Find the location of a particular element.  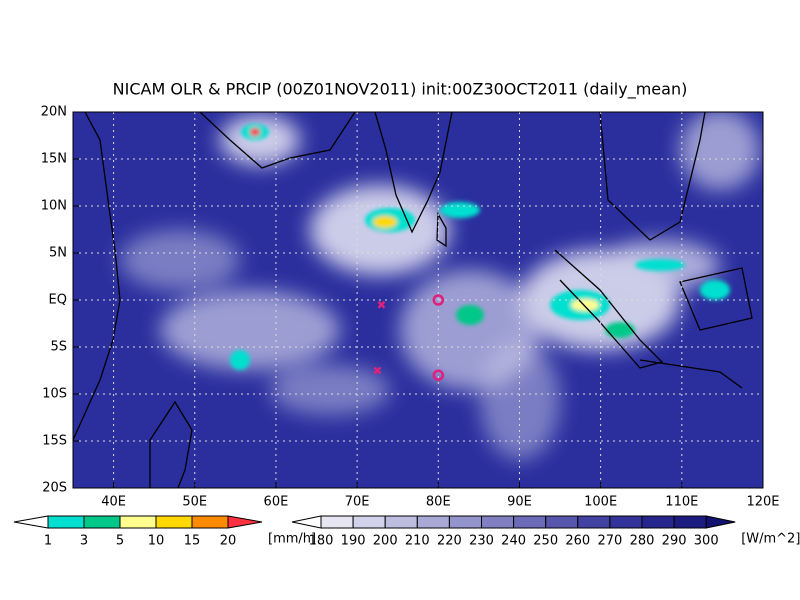

colorbar-label: 20 is located at coordinates (228, 541).